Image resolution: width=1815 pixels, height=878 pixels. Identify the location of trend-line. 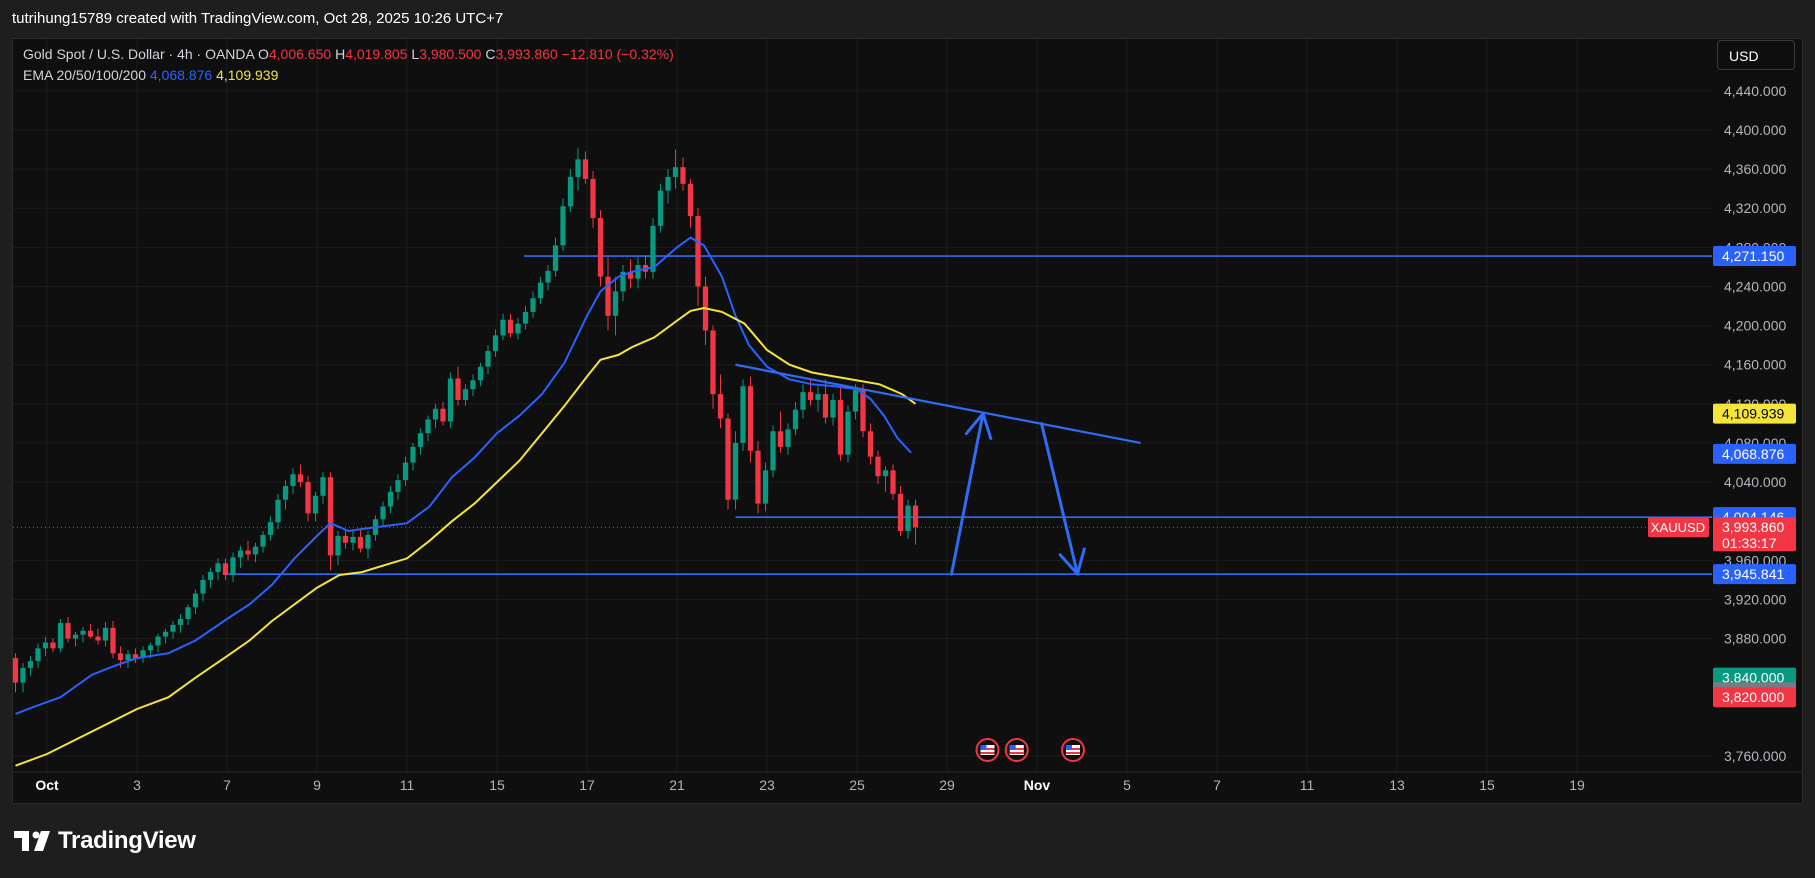
(938, 404).